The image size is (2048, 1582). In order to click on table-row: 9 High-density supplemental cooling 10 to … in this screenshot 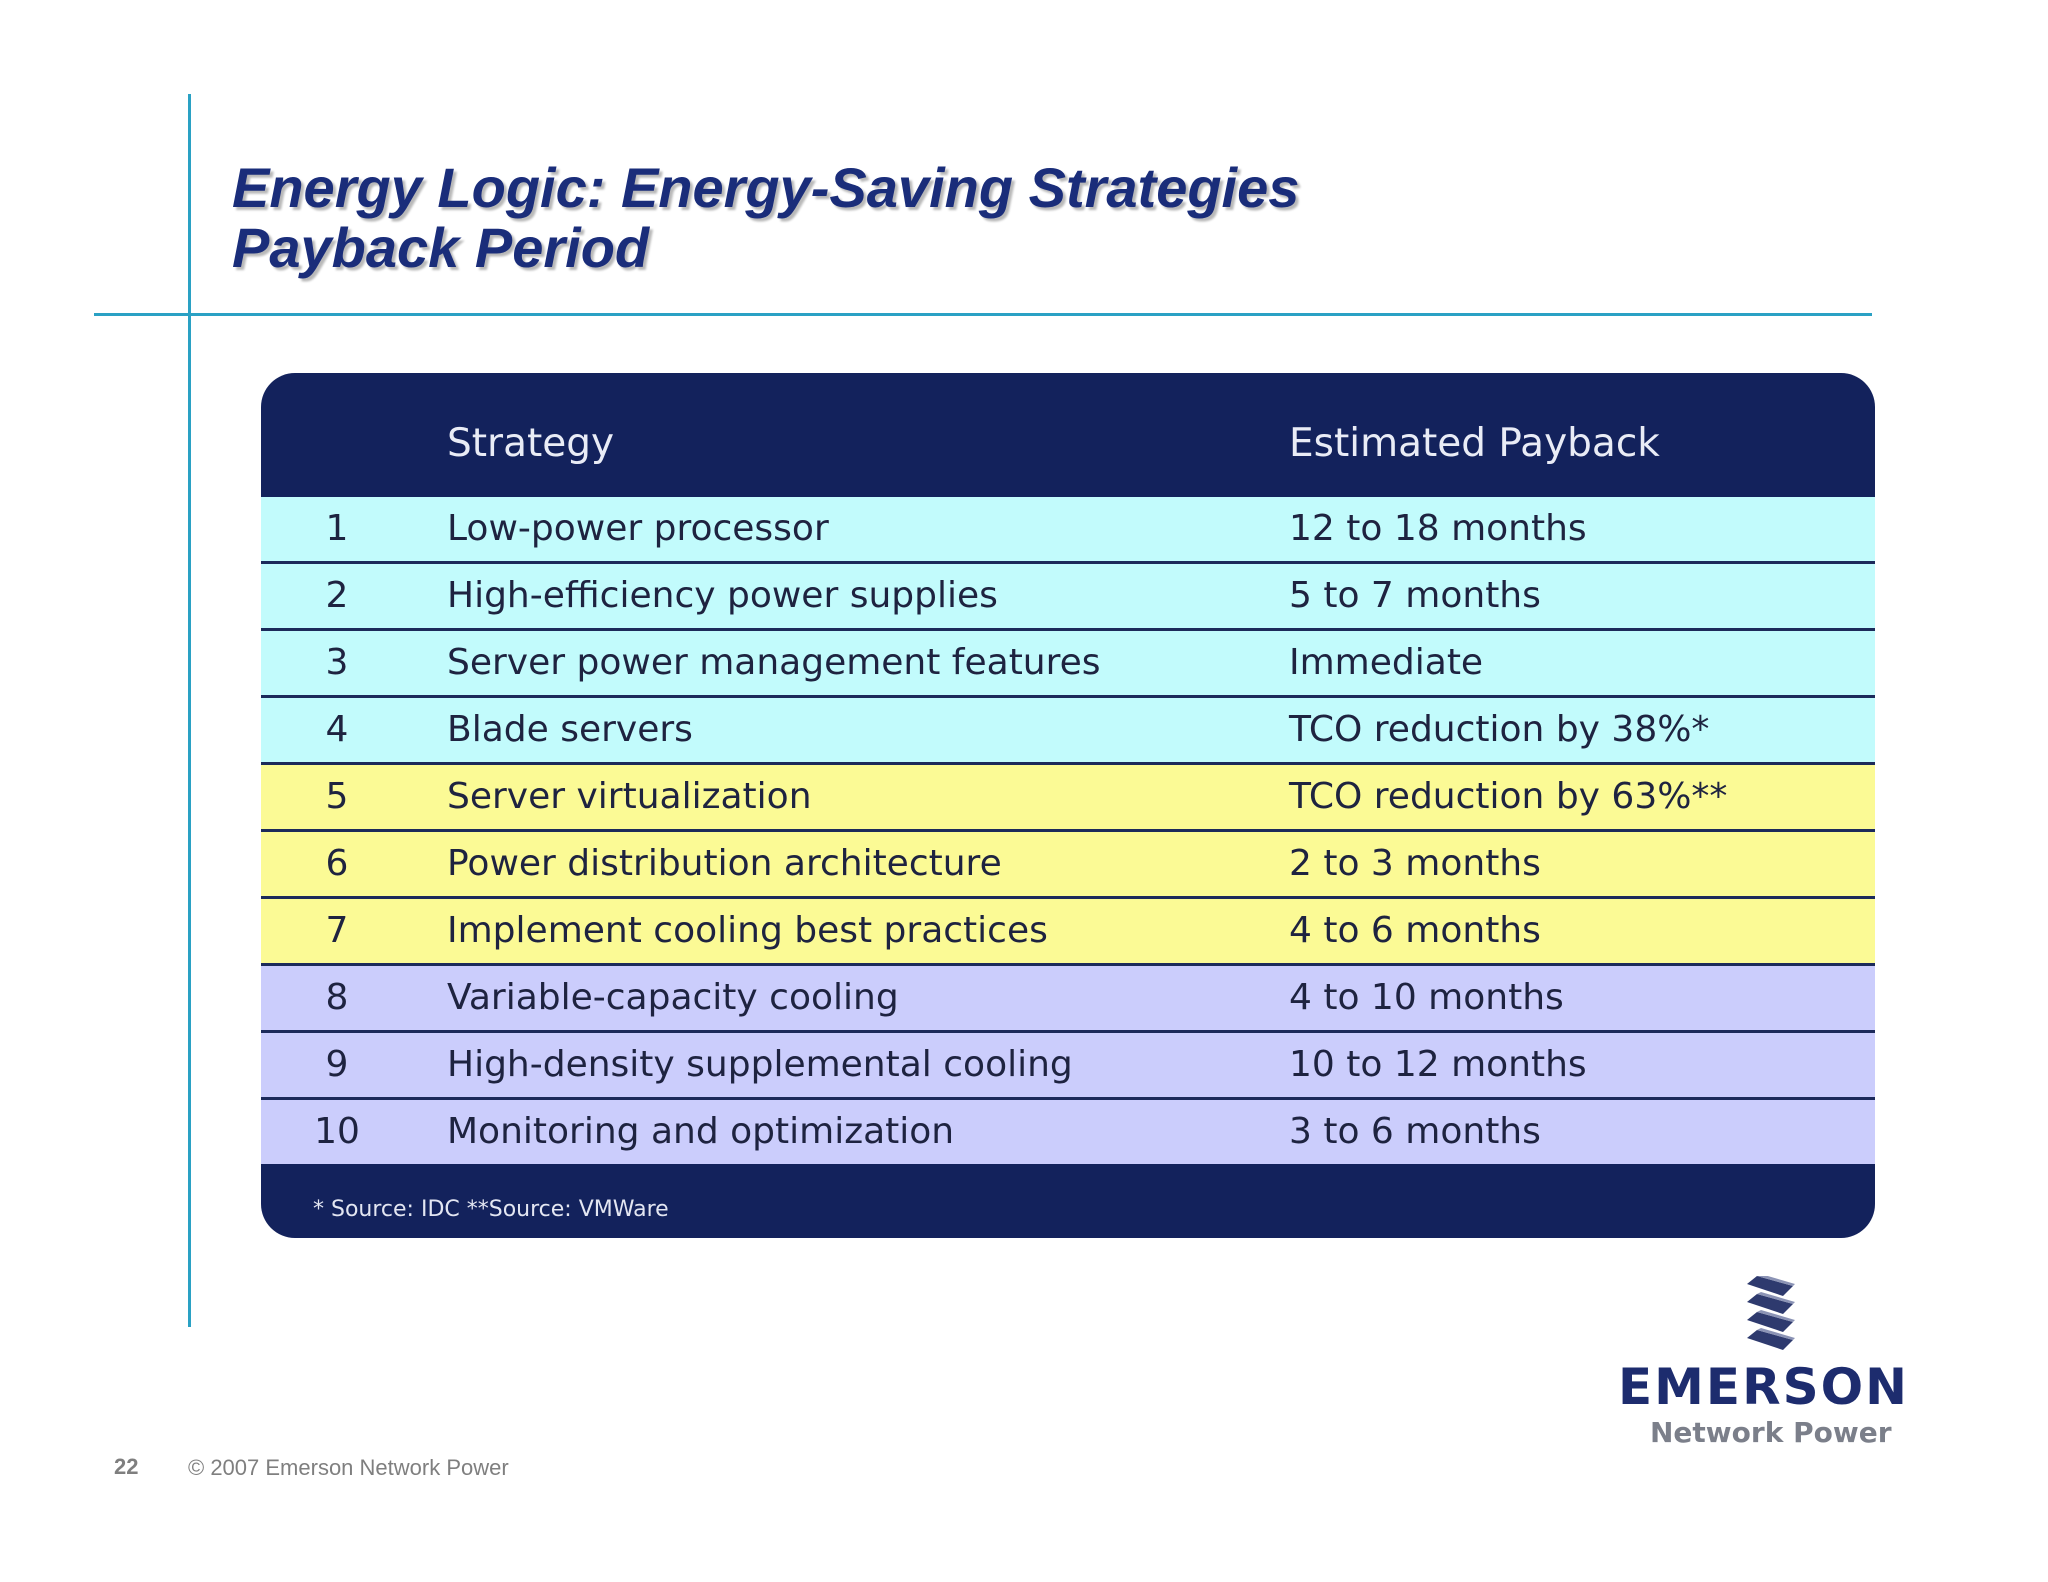, I will do `click(1068, 1063)`.